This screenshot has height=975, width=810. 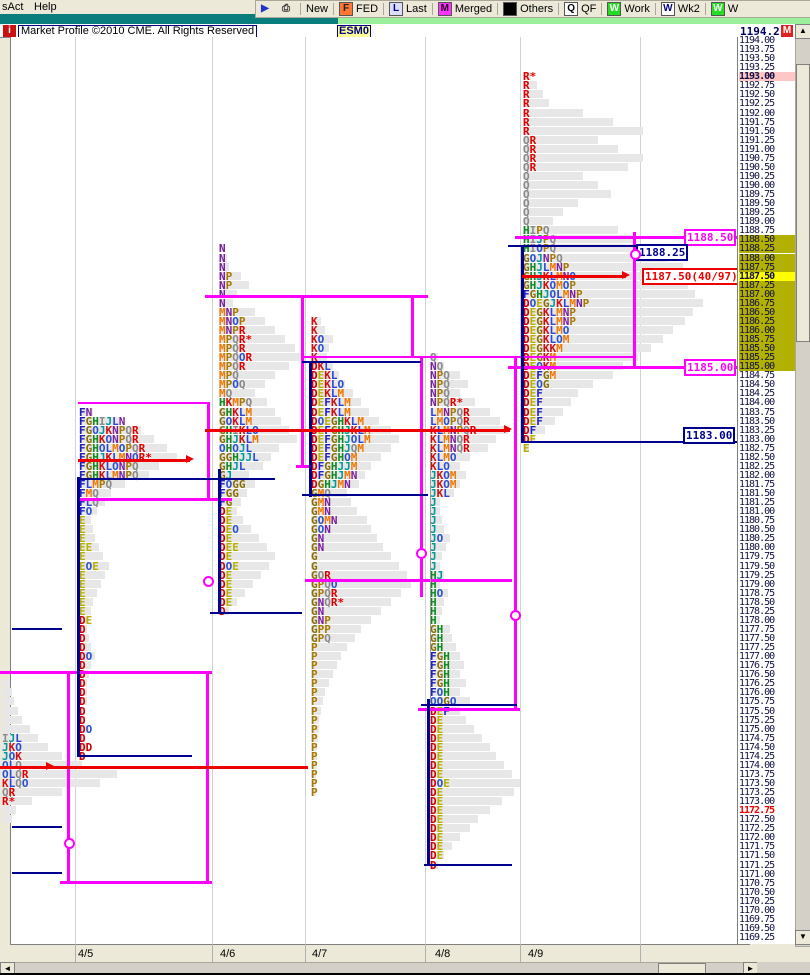 What do you see at coordinates (757, 557) in the screenshot?
I see `price-label: 1179.75` at bounding box center [757, 557].